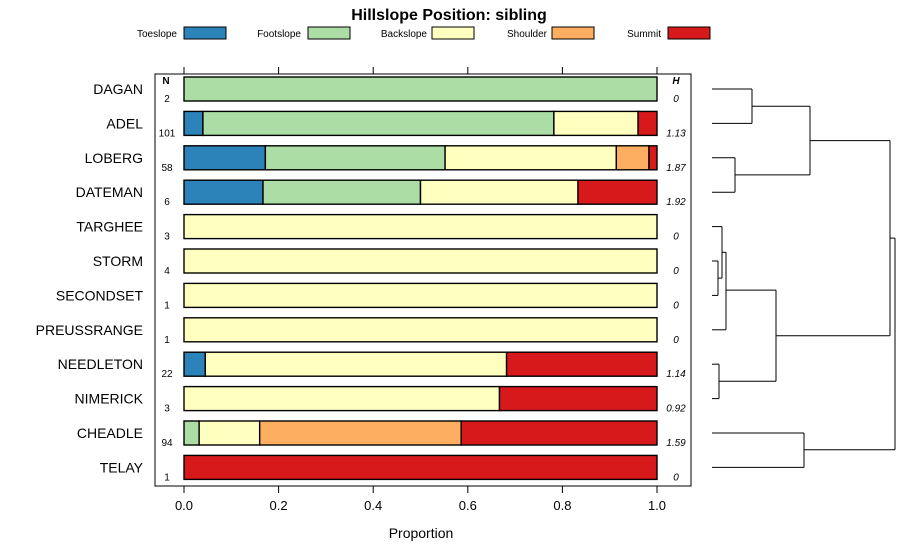 The height and width of the screenshot is (560, 900). What do you see at coordinates (110, 433) in the screenshot?
I see `row-label: CHEADLE` at bounding box center [110, 433].